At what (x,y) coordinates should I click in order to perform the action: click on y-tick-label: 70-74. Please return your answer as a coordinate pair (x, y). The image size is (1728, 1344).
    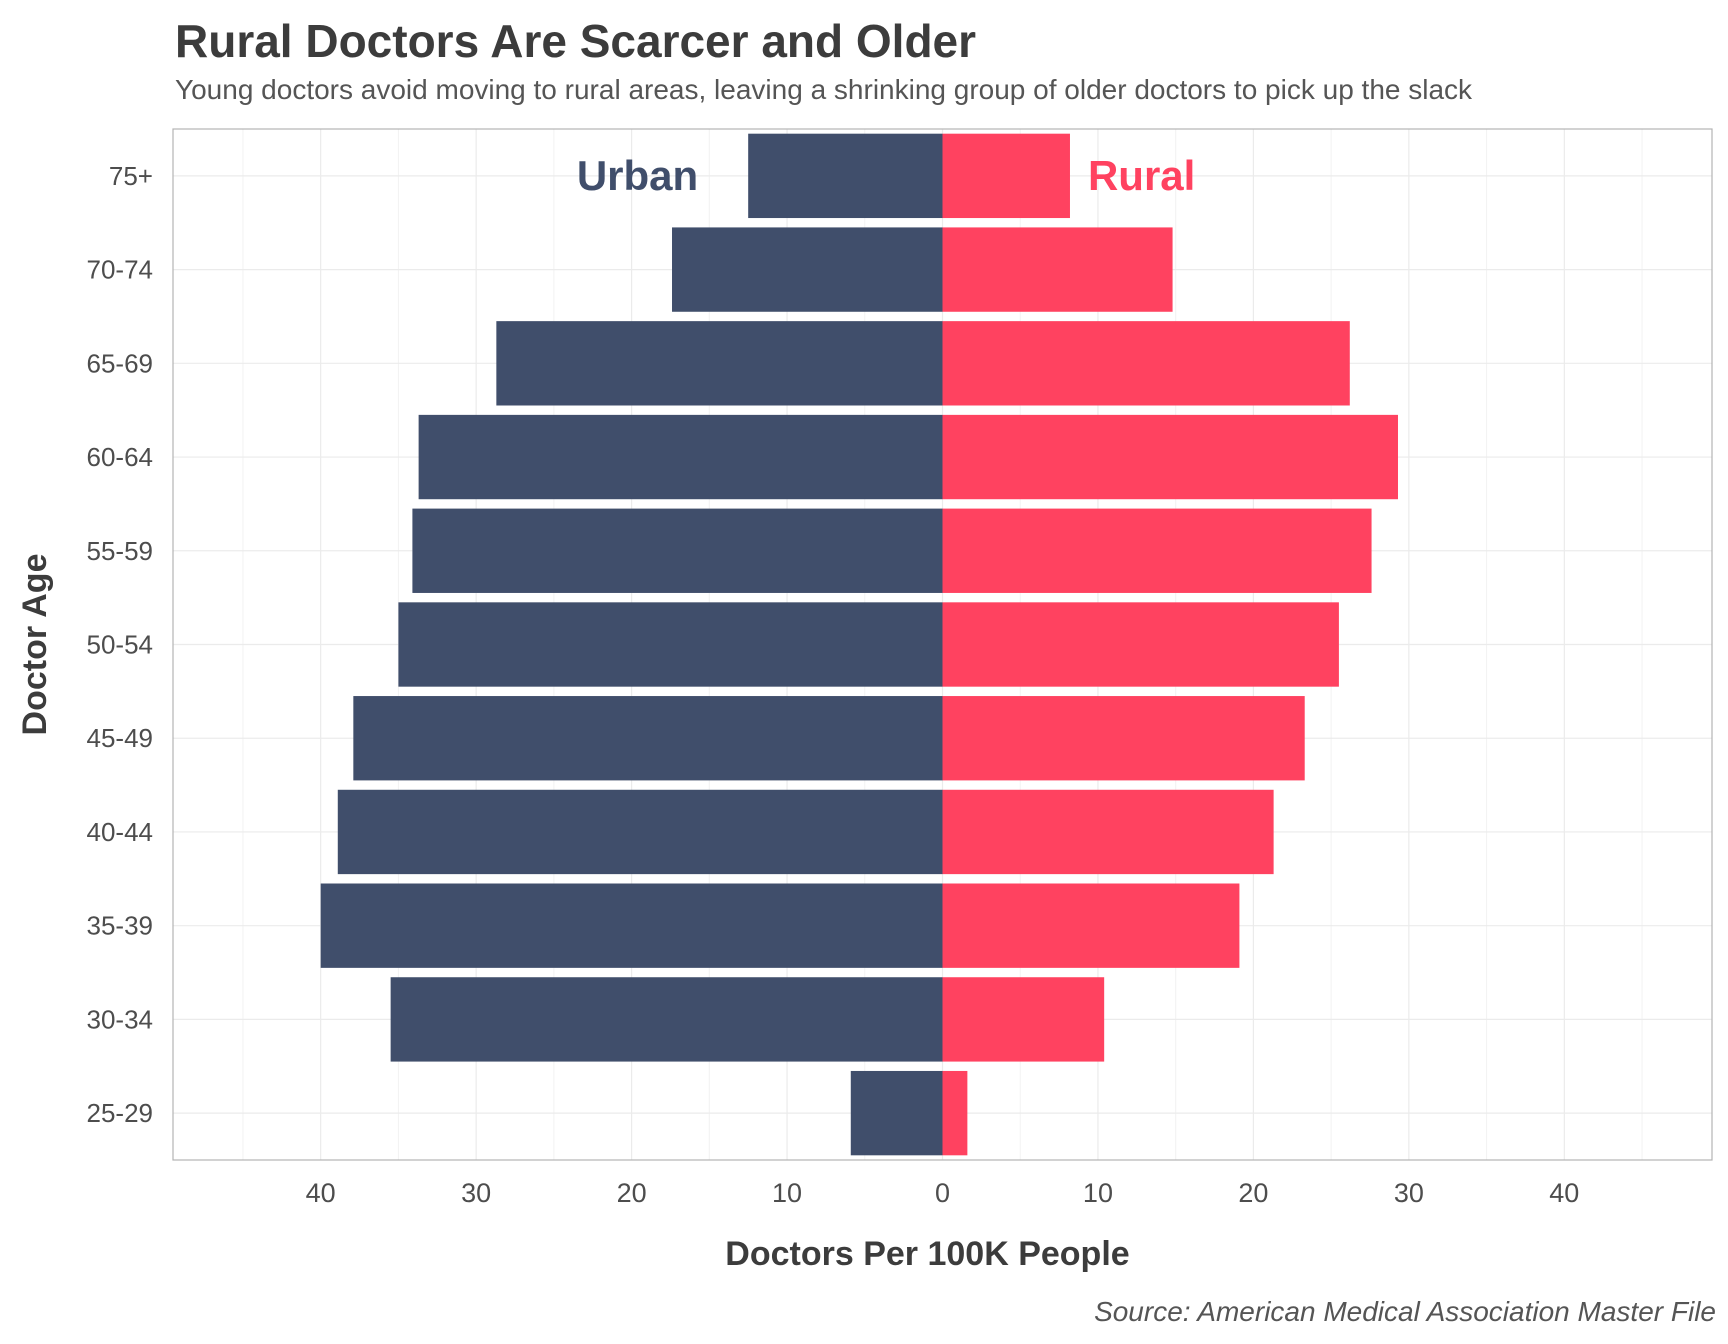
    Looking at the image, I should click on (120, 270).